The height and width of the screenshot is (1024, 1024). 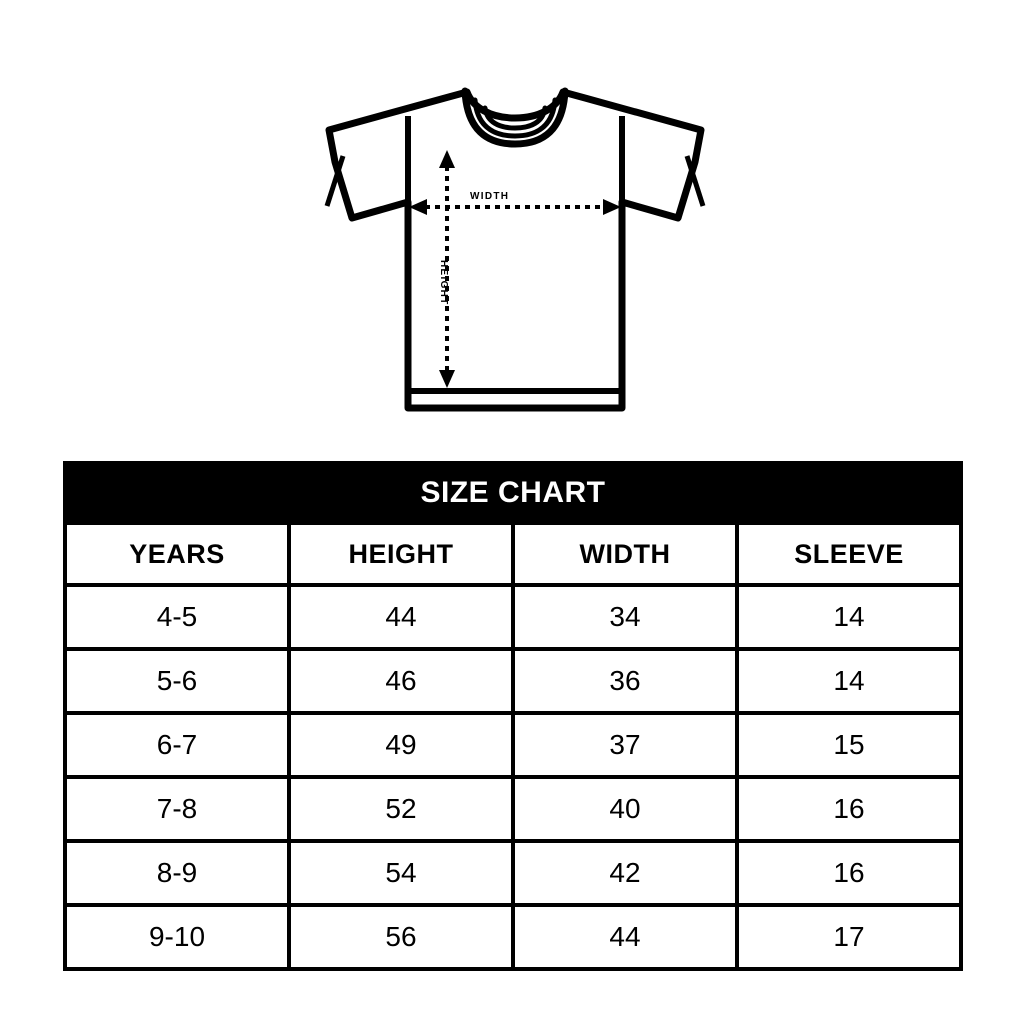 What do you see at coordinates (695, 181) in the screenshot?
I see `sleeve-cuff-right` at bounding box center [695, 181].